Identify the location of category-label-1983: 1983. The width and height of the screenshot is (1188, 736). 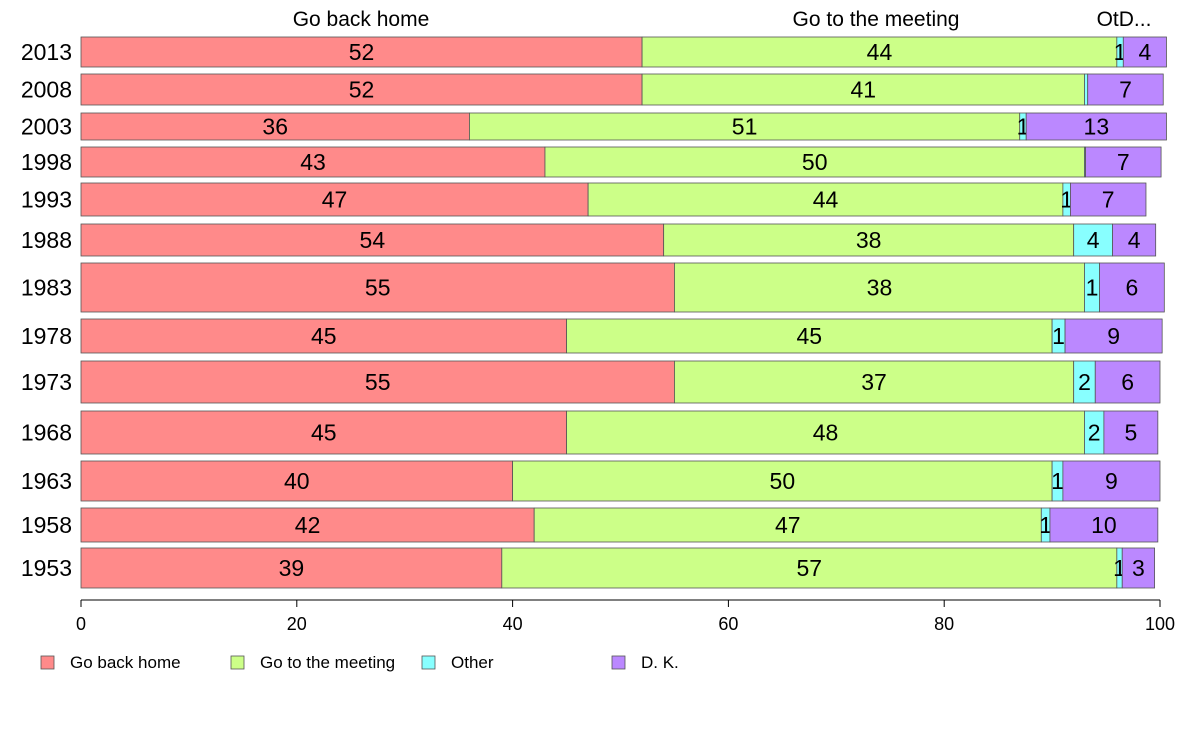
(46, 288).